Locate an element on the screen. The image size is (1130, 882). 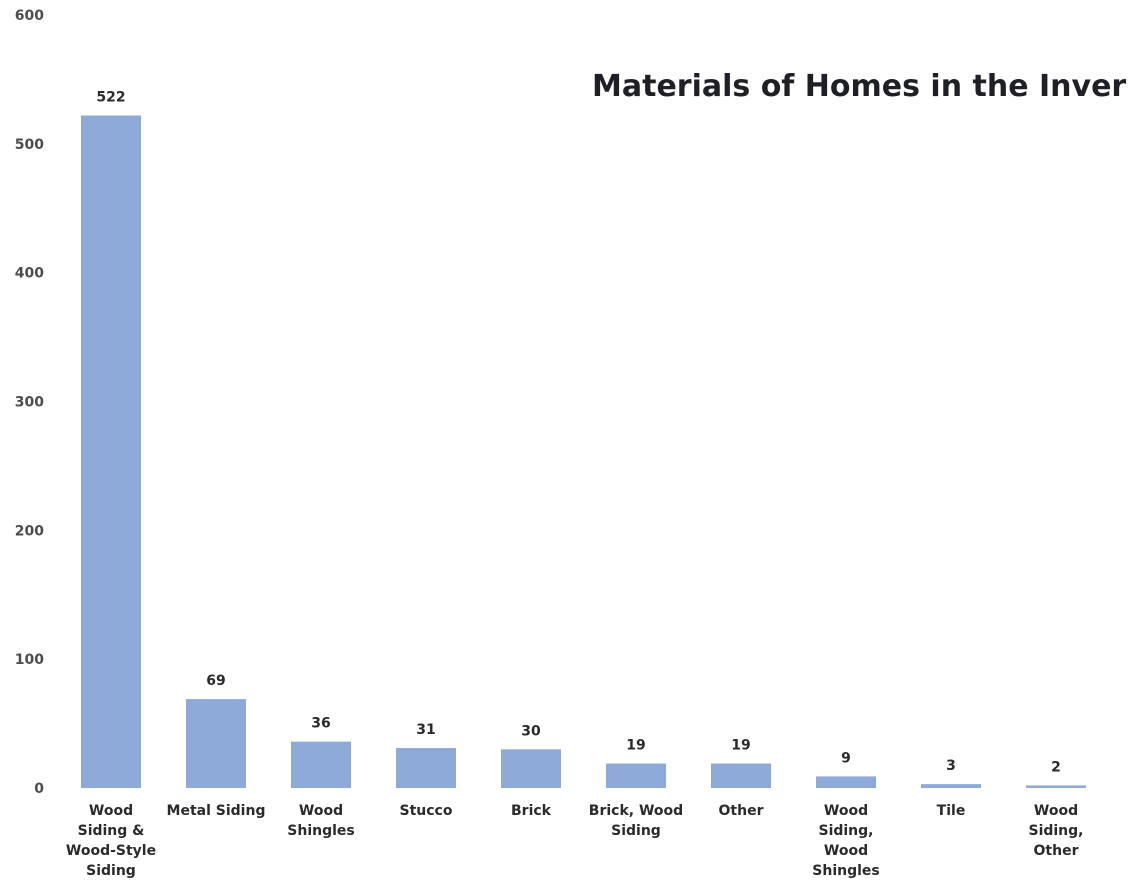
bar-value-label: 36 is located at coordinates (320, 724).